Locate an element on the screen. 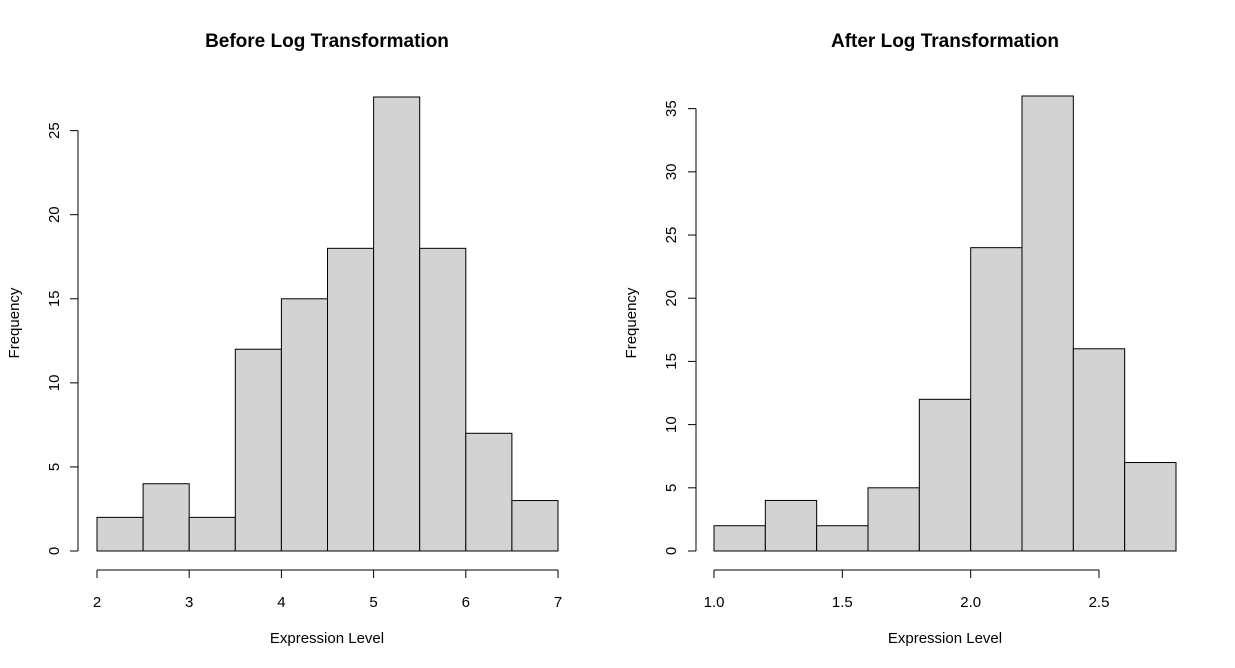  x-tick-label: 1.0 is located at coordinates (714, 602).